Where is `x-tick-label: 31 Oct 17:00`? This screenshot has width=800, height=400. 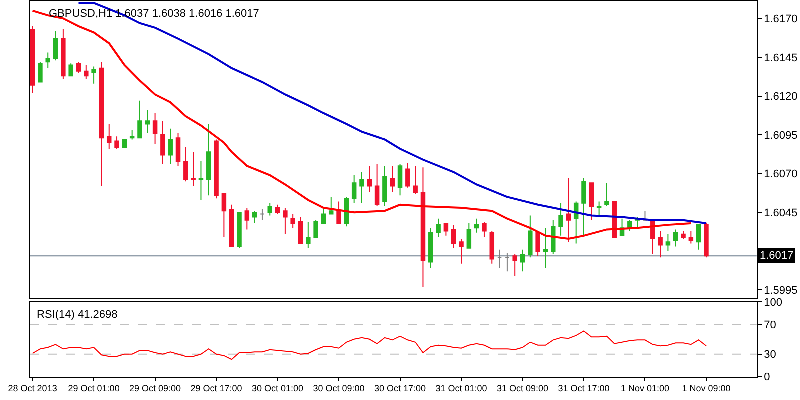 x-tick-label: 31 Oct 17:00 is located at coordinates (584, 389).